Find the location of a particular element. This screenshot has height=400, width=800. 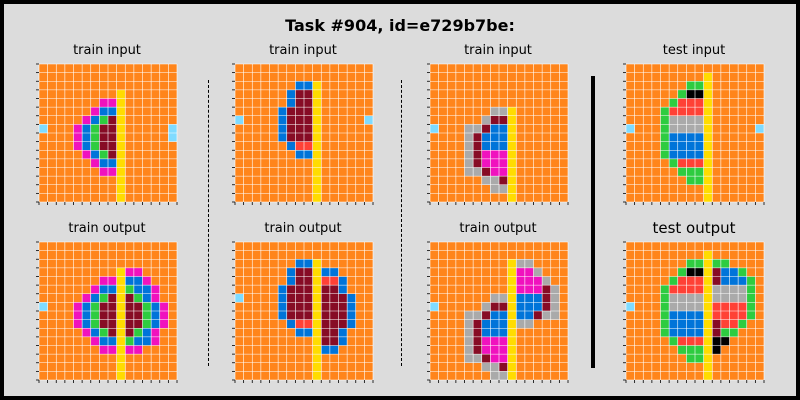

panel-title-4: test input is located at coordinates (694, 50).